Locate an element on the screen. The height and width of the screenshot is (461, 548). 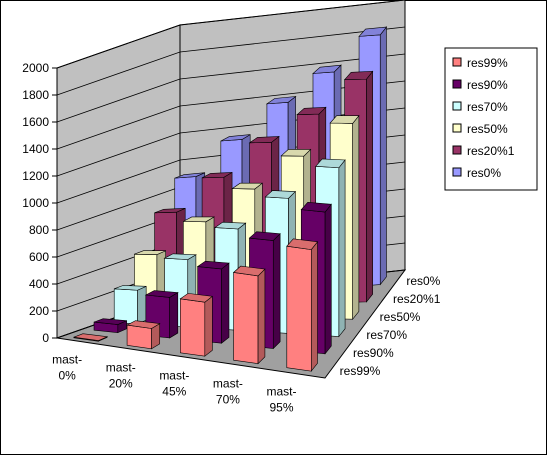
x-tick-label-line: 70% is located at coordinates (228, 400).